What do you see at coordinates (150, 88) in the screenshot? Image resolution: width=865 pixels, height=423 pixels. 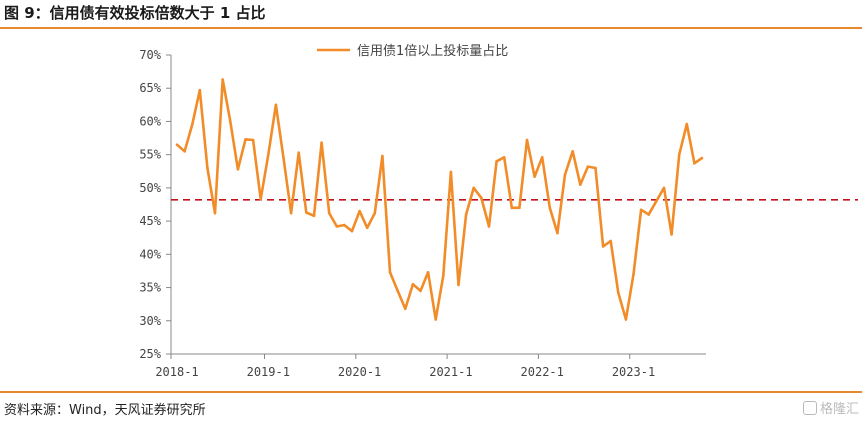 I see `y-tick-label: 65%` at bounding box center [150, 88].